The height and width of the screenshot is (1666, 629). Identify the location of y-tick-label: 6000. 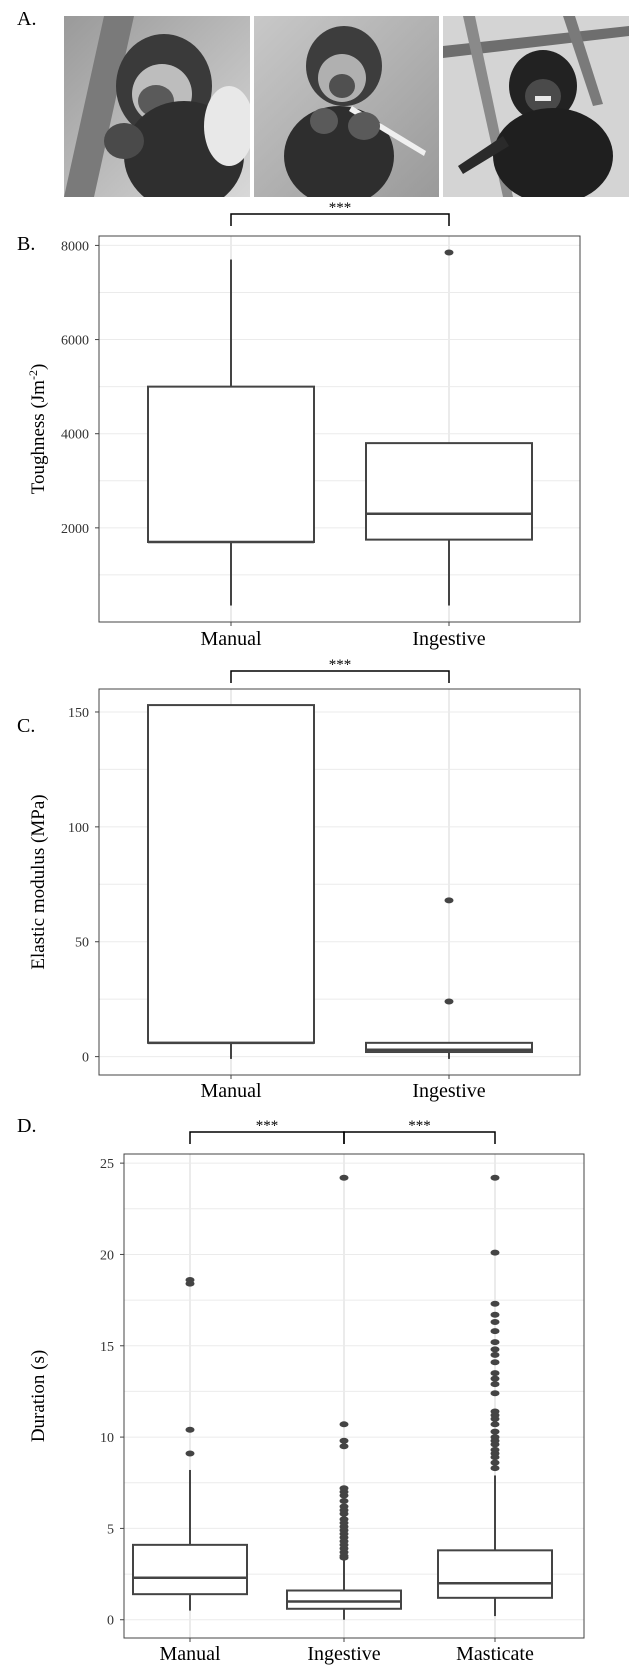
(75, 341).